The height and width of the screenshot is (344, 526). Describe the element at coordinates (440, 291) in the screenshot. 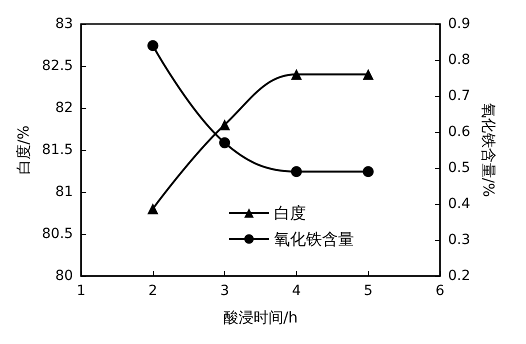

I see `x-tick-label: 6` at that location.